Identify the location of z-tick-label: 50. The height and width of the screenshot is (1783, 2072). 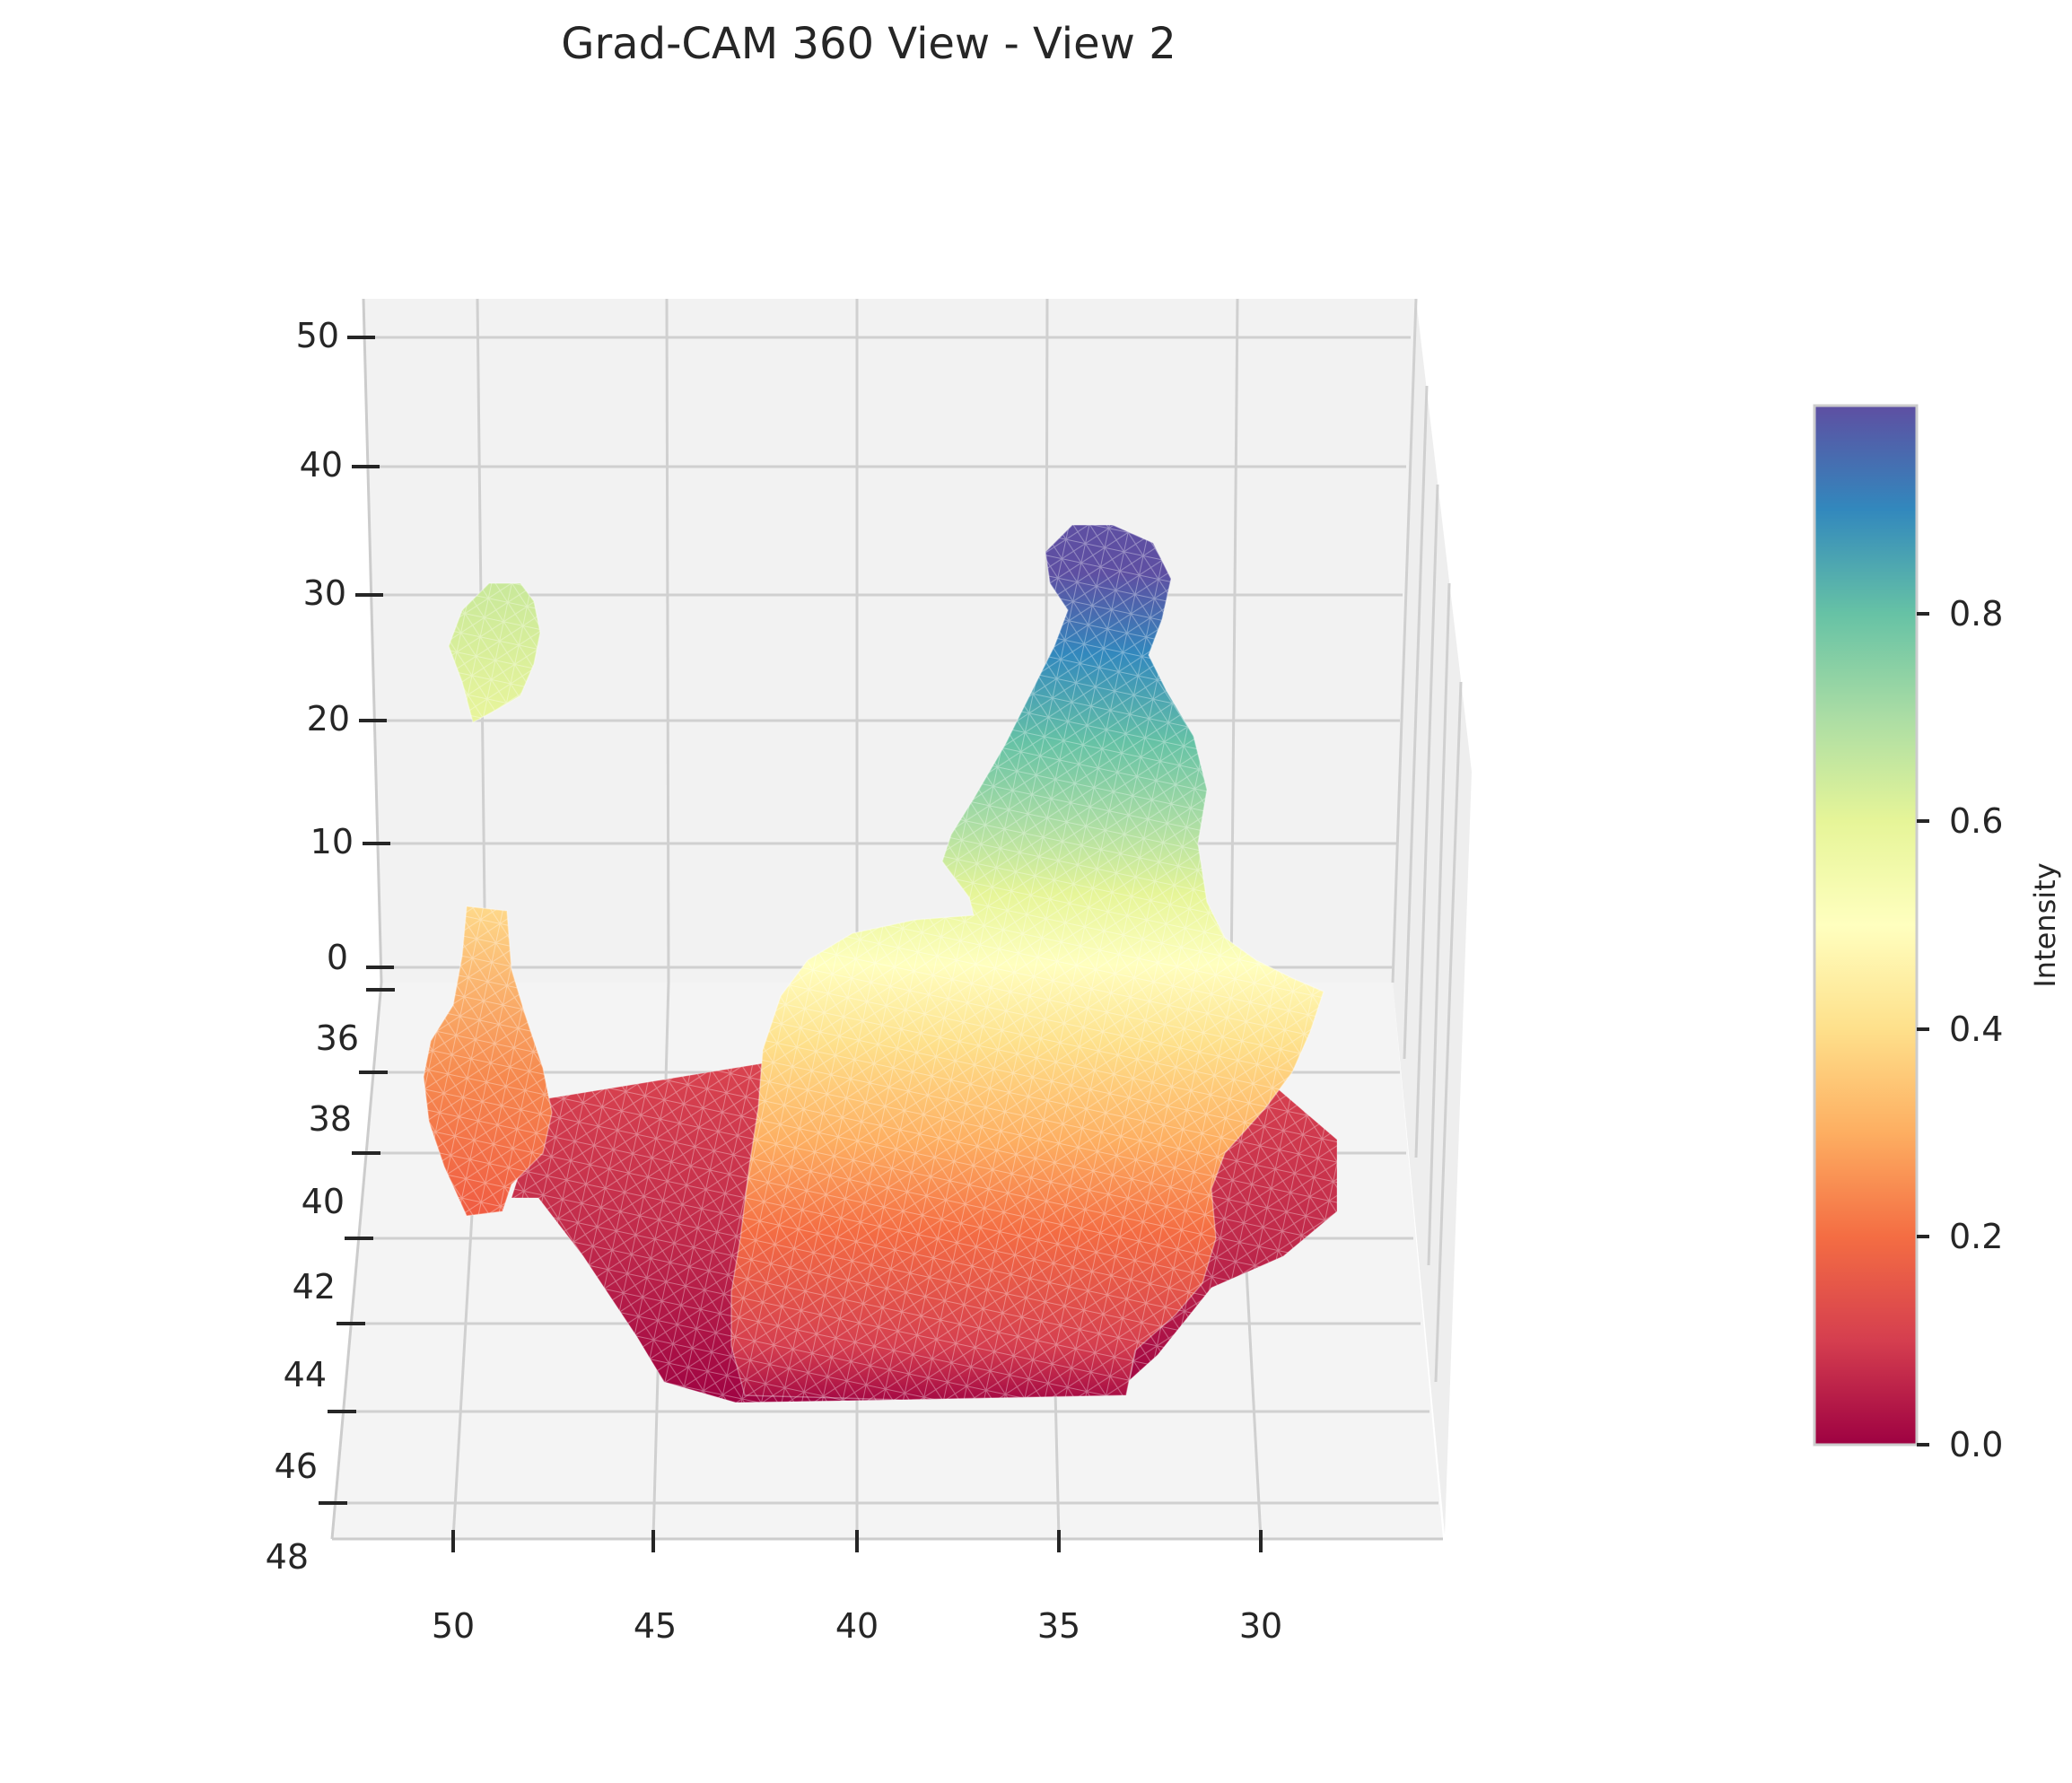
(317, 335).